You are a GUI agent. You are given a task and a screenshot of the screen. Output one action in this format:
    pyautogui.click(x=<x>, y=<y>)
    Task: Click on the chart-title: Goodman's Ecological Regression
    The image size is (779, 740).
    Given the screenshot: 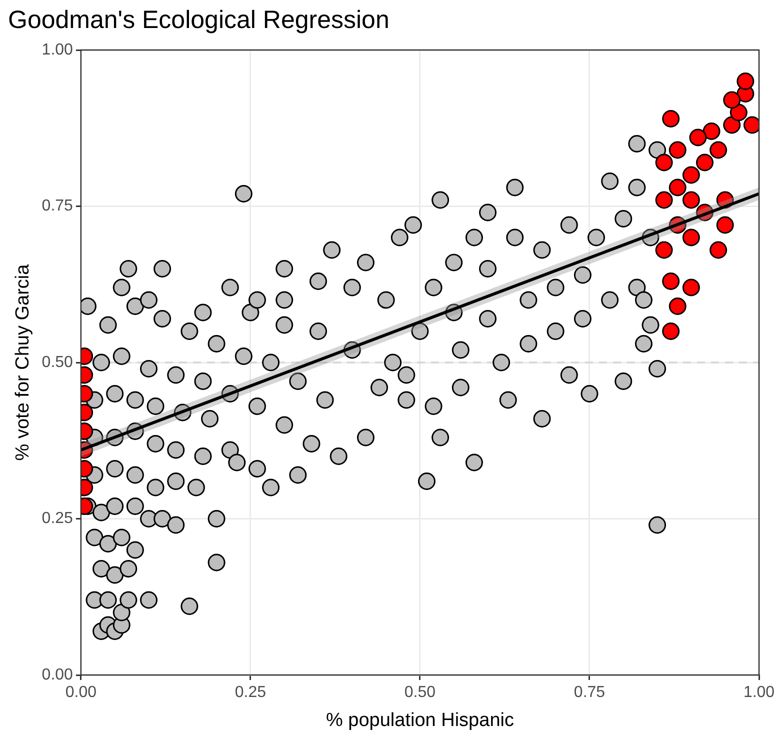 What is the action you would take?
    pyautogui.click(x=199, y=20)
    